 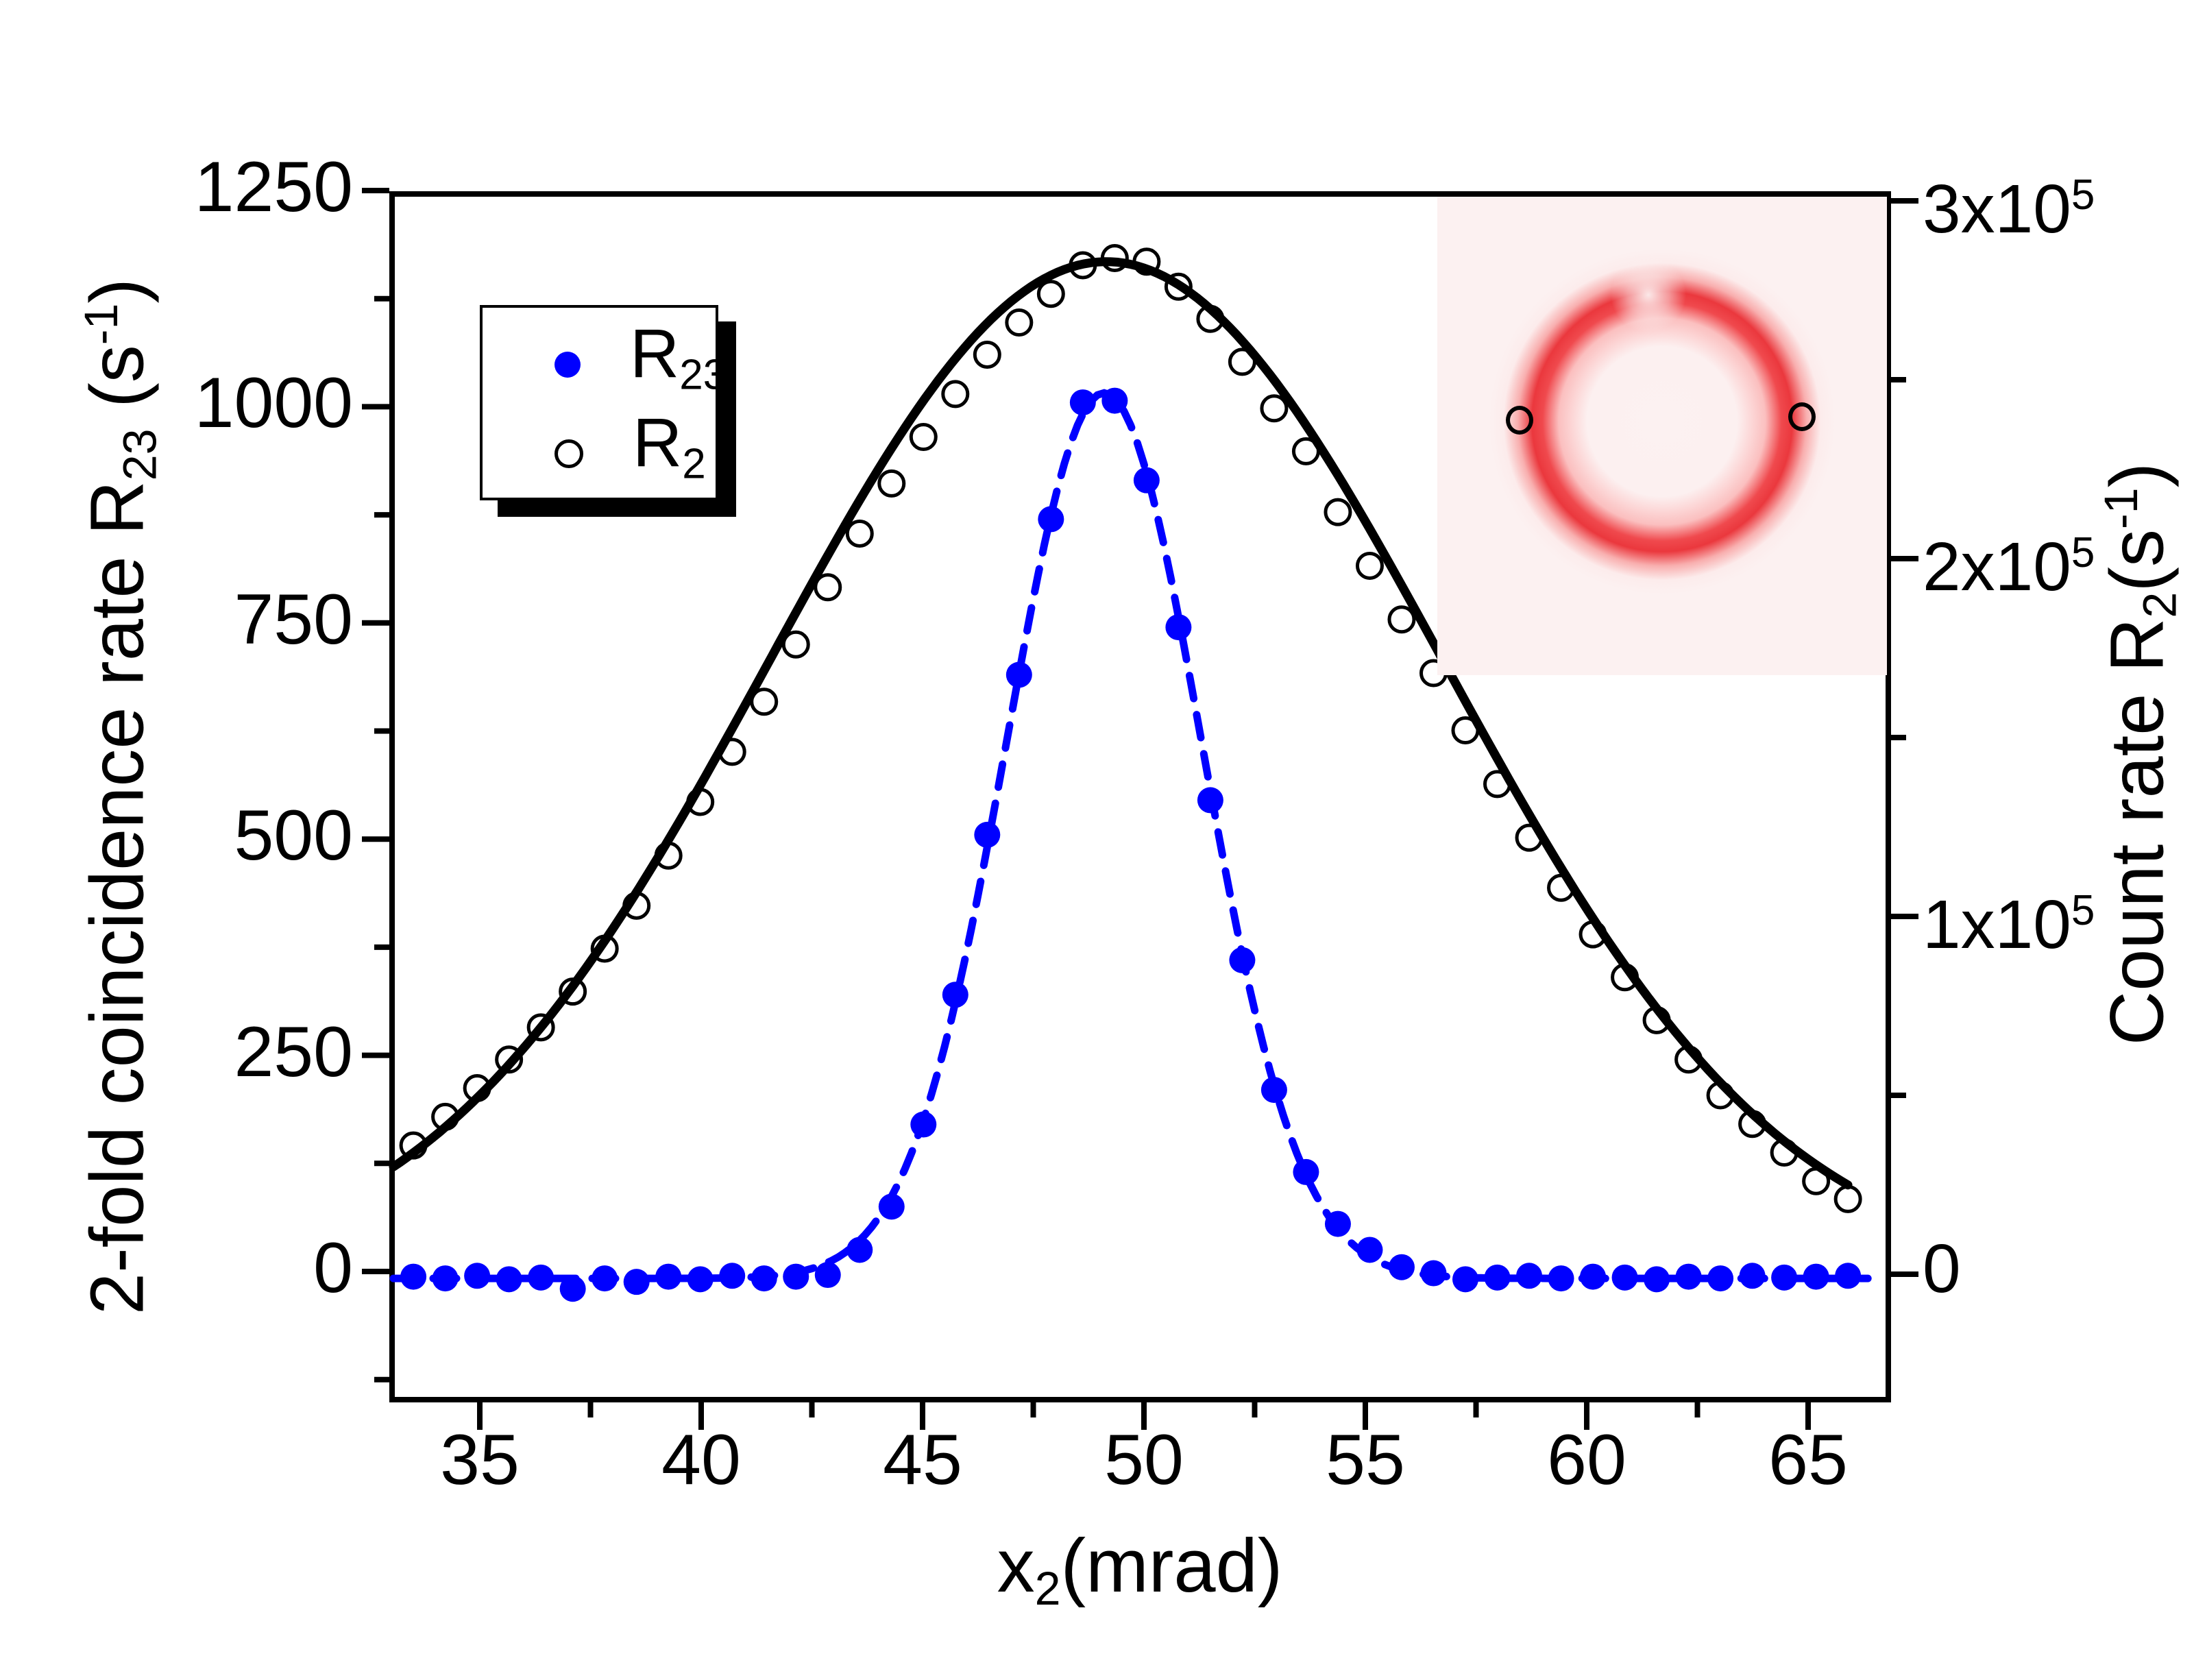 What do you see at coordinates (600, 450) in the screenshot?
I see `legend-item-r2: R2` at bounding box center [600, 450].